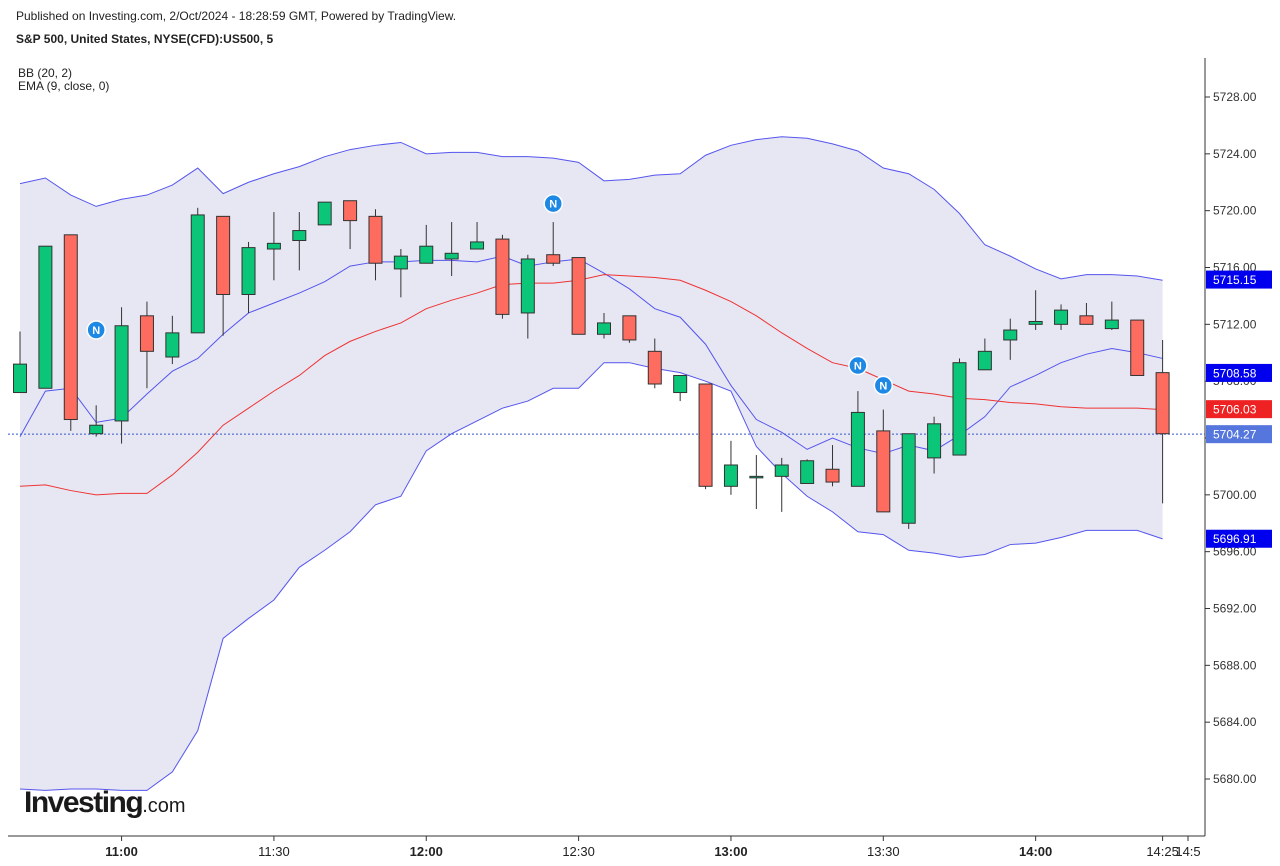 The width and height of the screenshot is (1280, 866). I want to click on y-tick-label: 5696.00, so click(1235, 552).